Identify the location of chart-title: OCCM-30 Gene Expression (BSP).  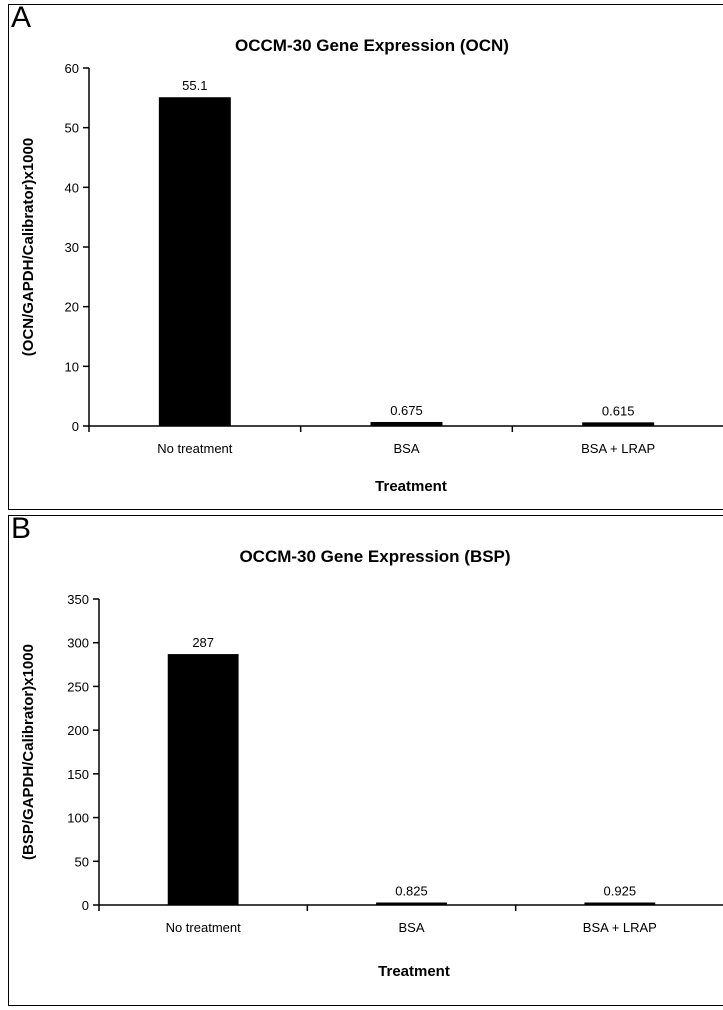
(374, 556).